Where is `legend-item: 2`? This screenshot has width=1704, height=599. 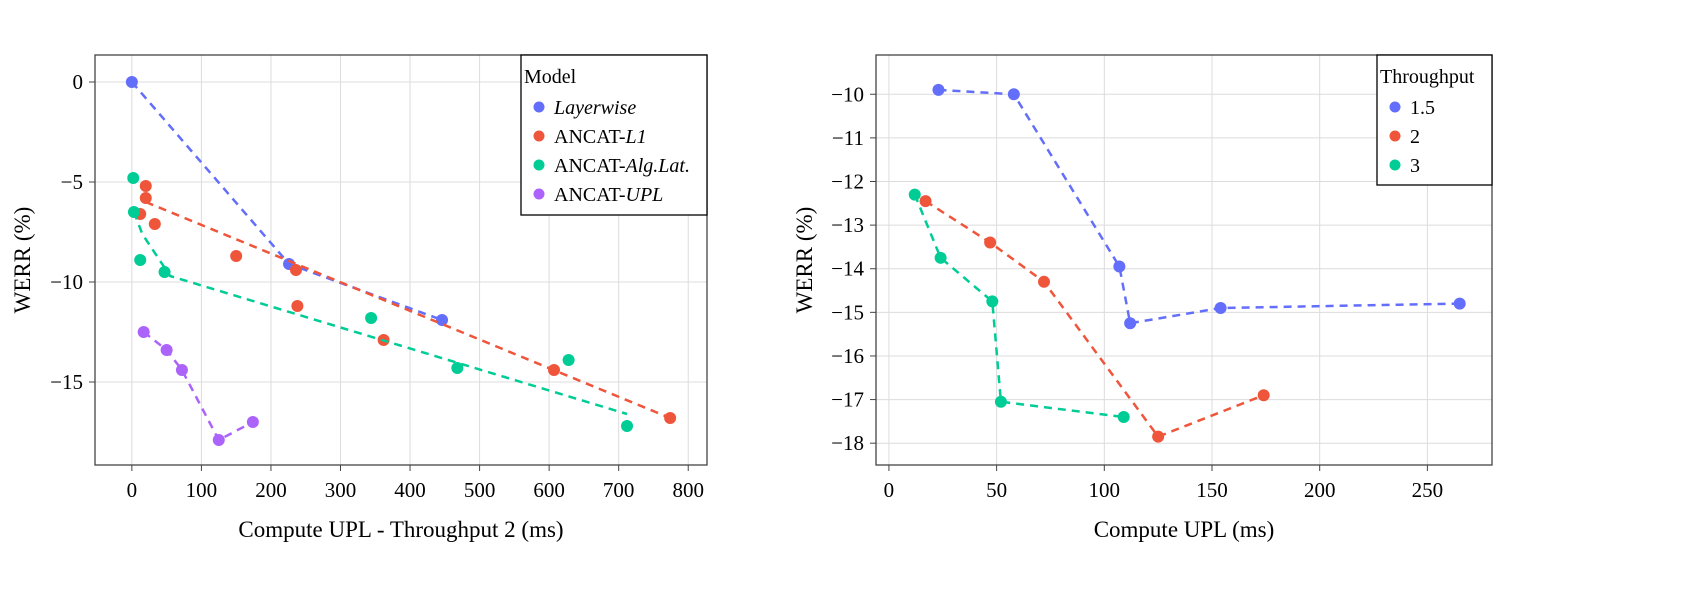 legend-item: 2 is located at coordinates (1415, 137).